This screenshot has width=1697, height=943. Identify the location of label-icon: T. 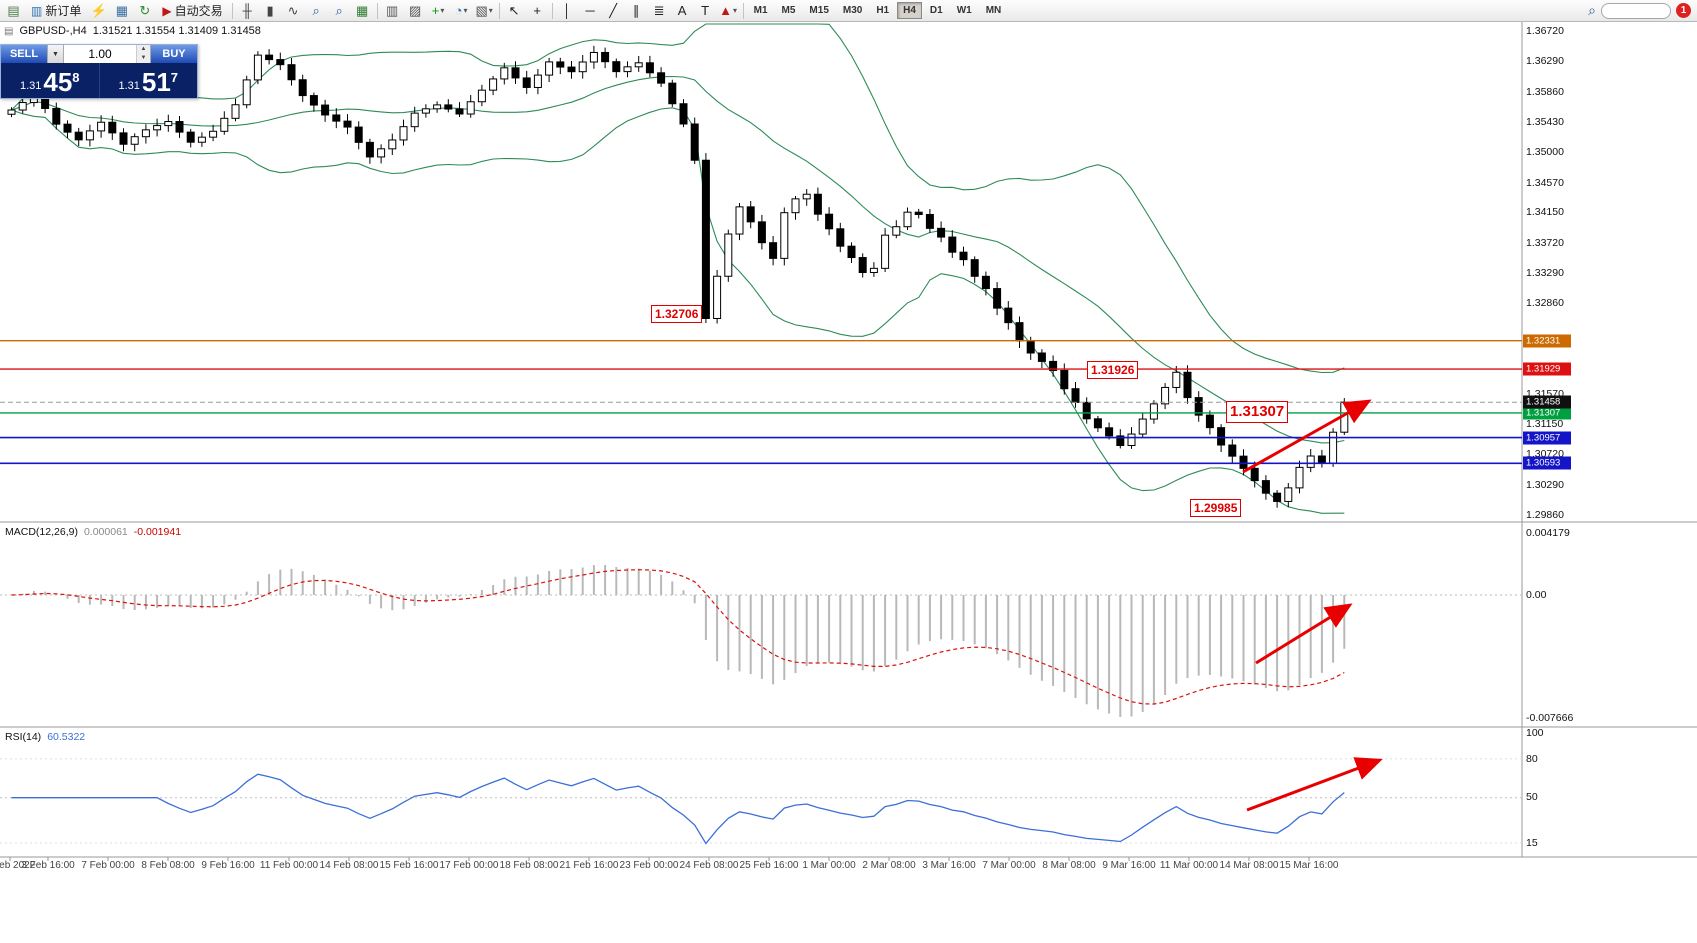
(705, 10).